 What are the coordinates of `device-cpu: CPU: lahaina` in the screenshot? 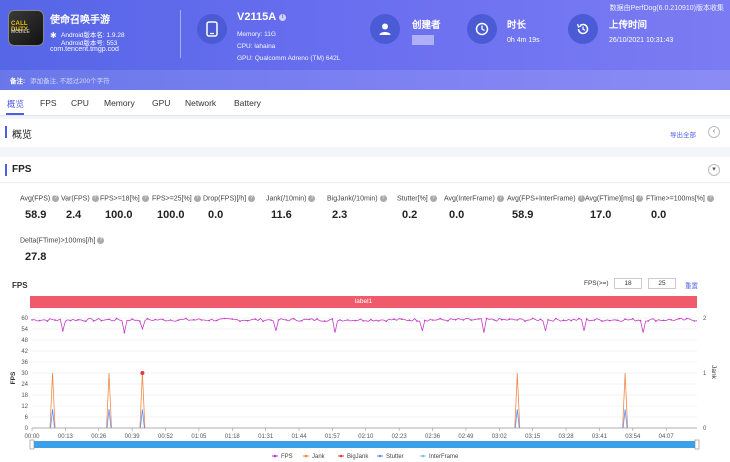 It's located at (256, 46).